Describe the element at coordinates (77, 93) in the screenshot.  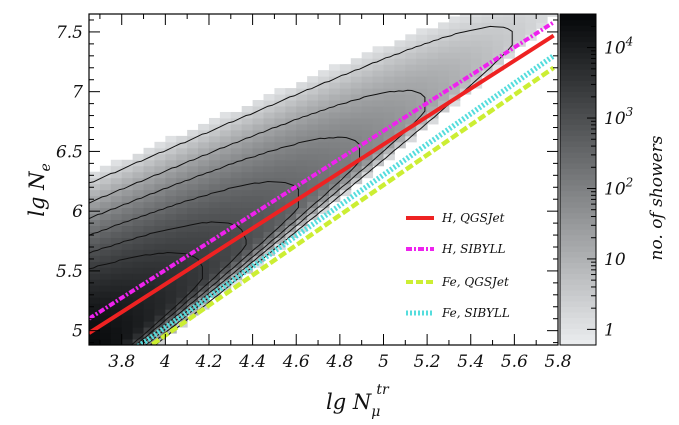
I see `y-tick-label: 7` at that location.